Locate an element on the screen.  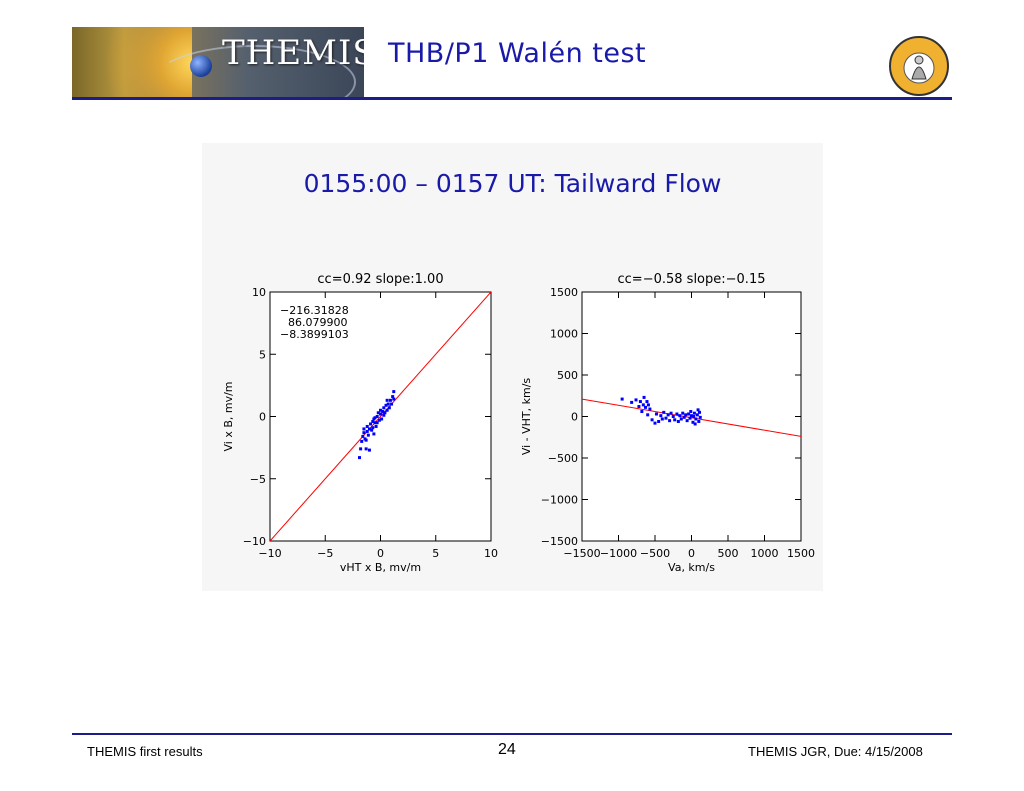
page-number: 24 is located at coordinates (507, 749).